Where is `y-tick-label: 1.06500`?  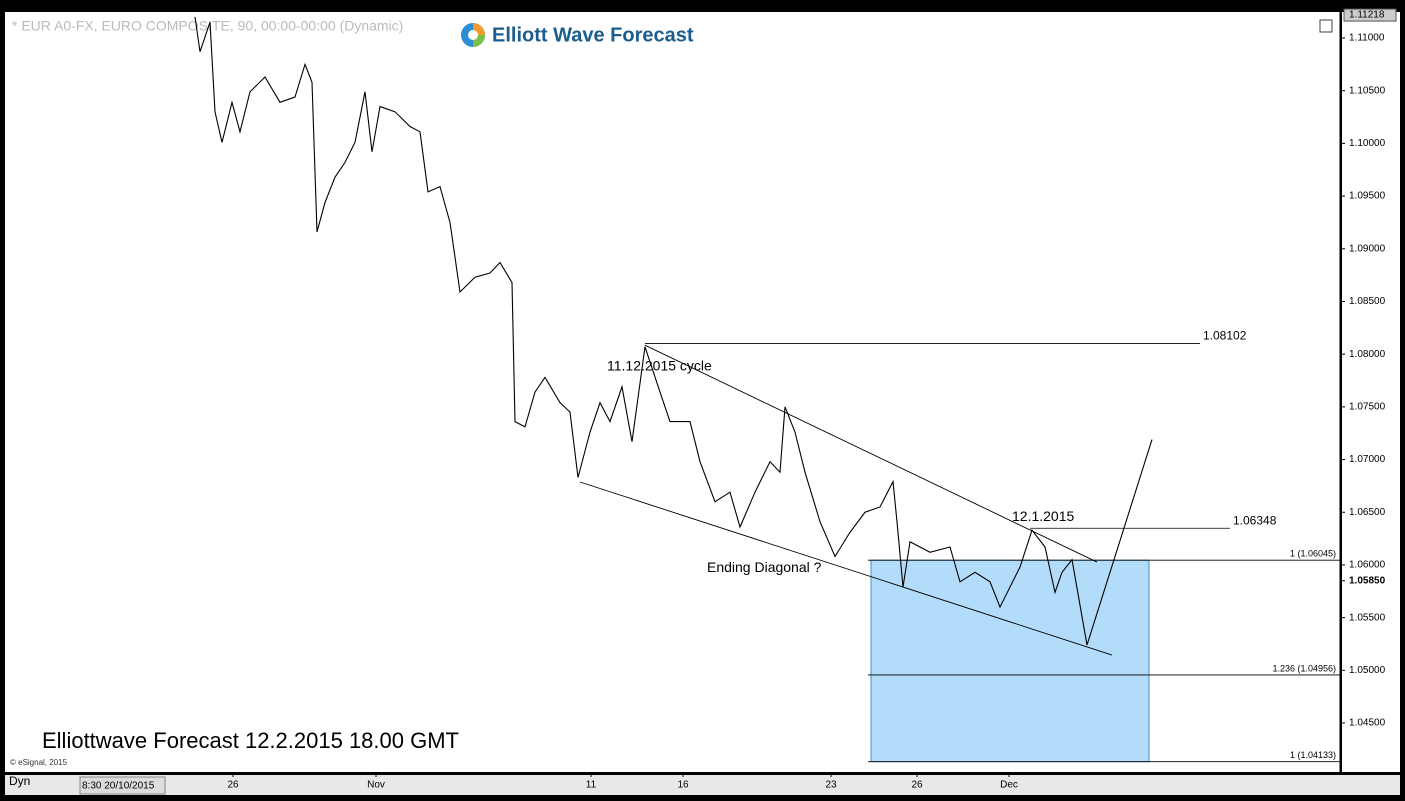
y-tick-label: 1.06500 is located at coordinates (1367, 512).